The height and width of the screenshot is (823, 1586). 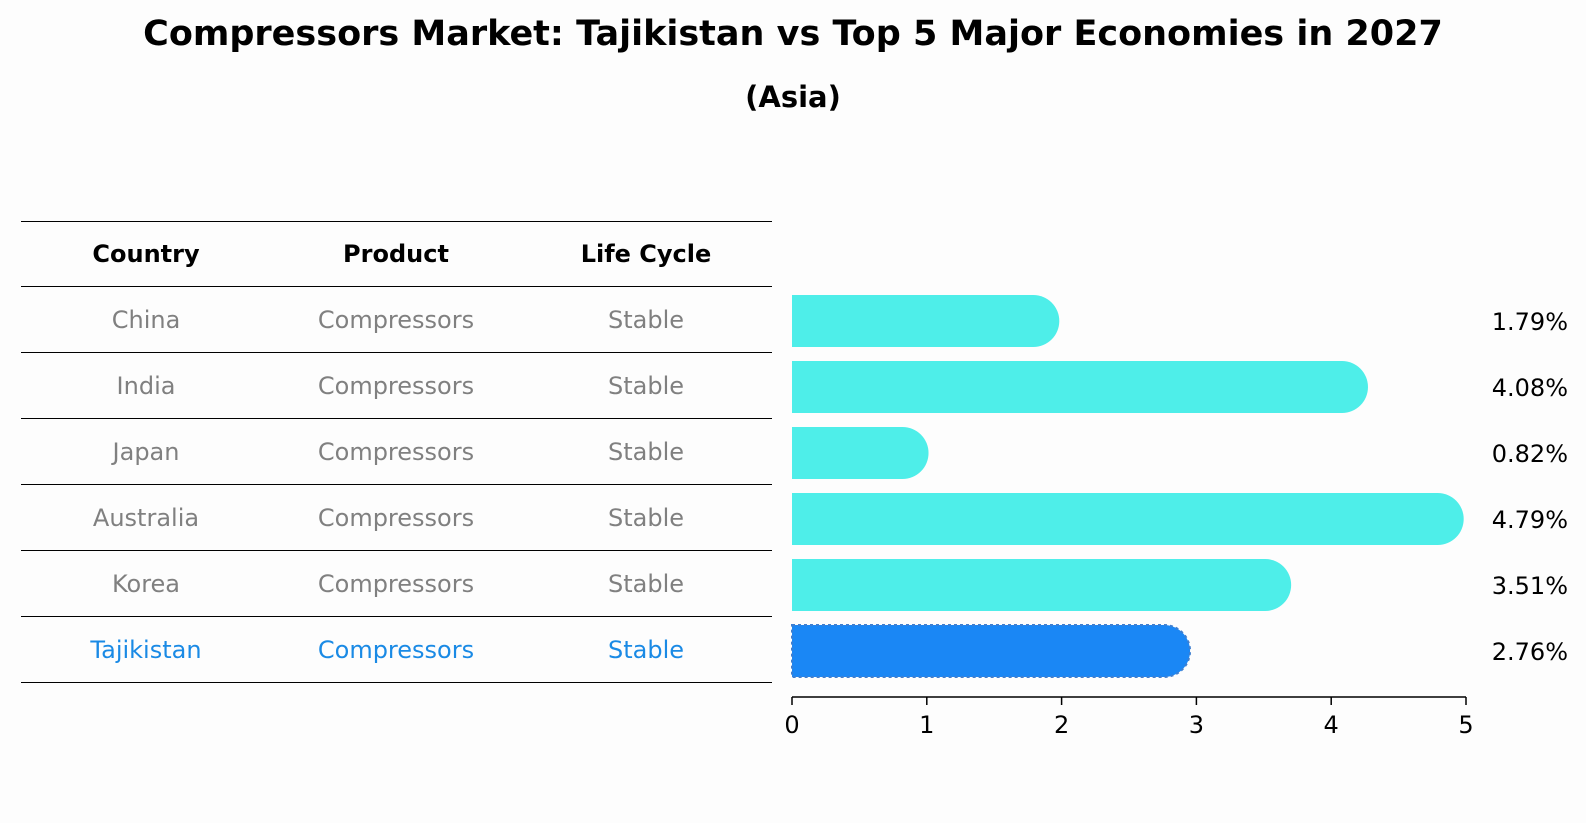 What do you see at coordinates (146, 385) in the screenshot?
I see `cell-country: India` at bounding box center [146, 385].